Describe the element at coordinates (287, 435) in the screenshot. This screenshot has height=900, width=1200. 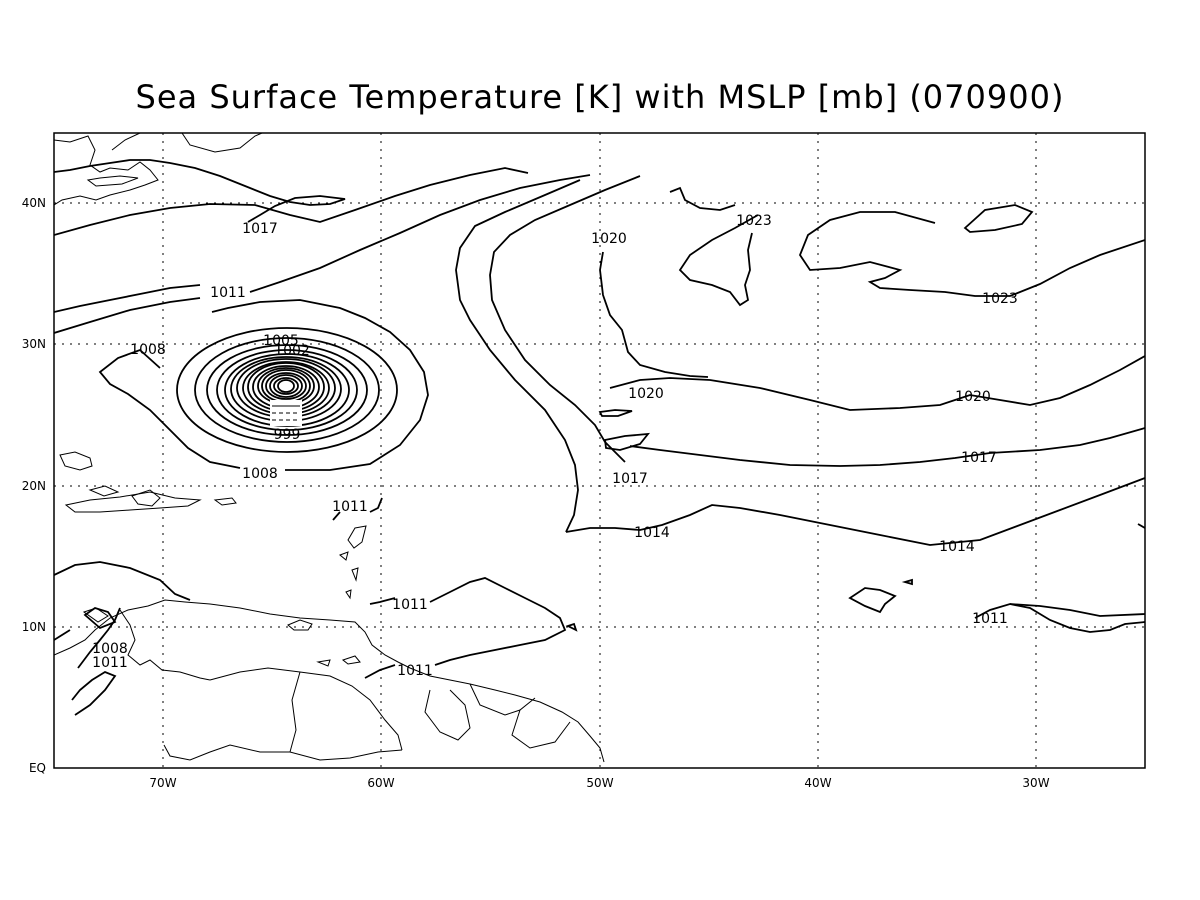
I see `isobar-label: 999` at that location.